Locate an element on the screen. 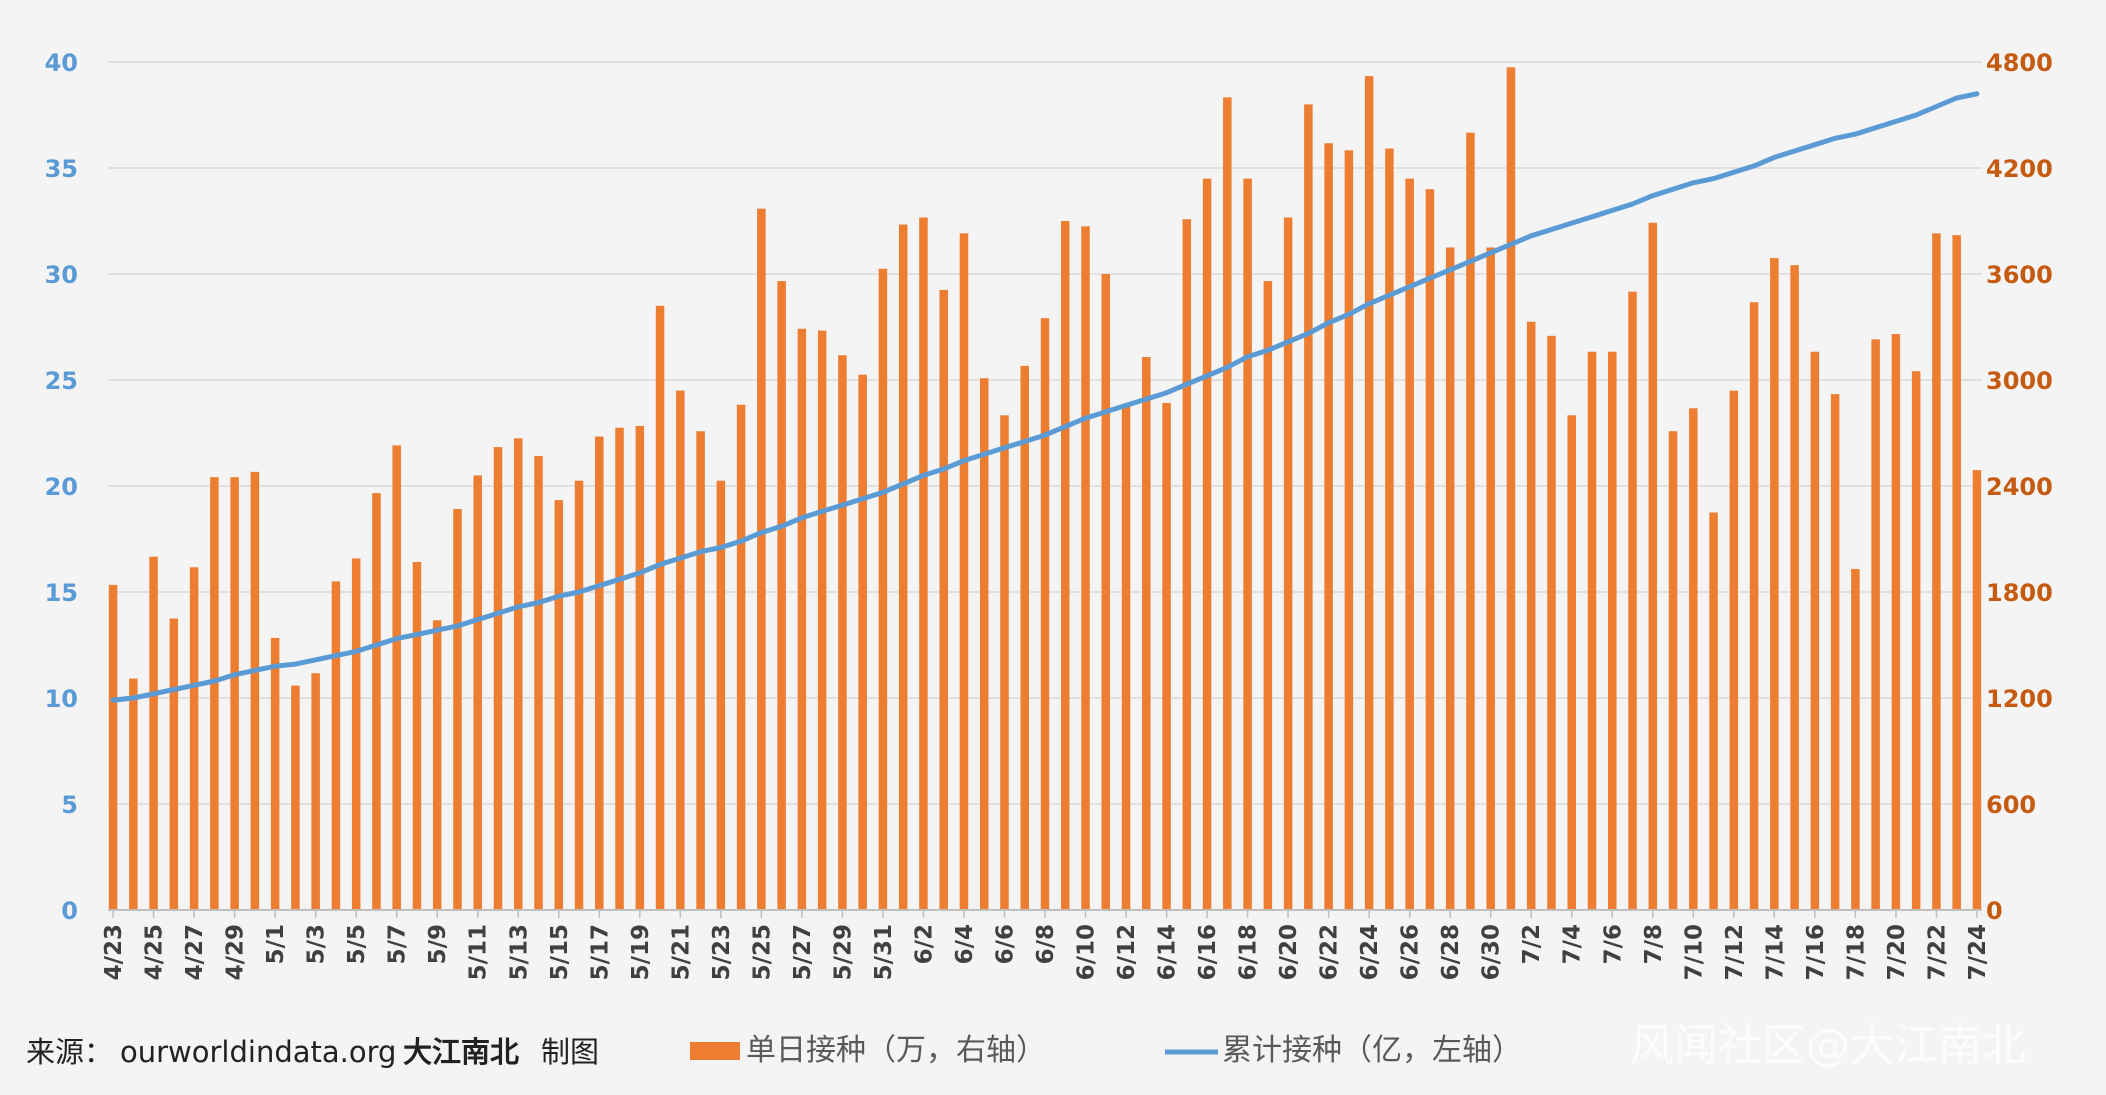  bar-6/17 is located at coordinates (1227, 504).